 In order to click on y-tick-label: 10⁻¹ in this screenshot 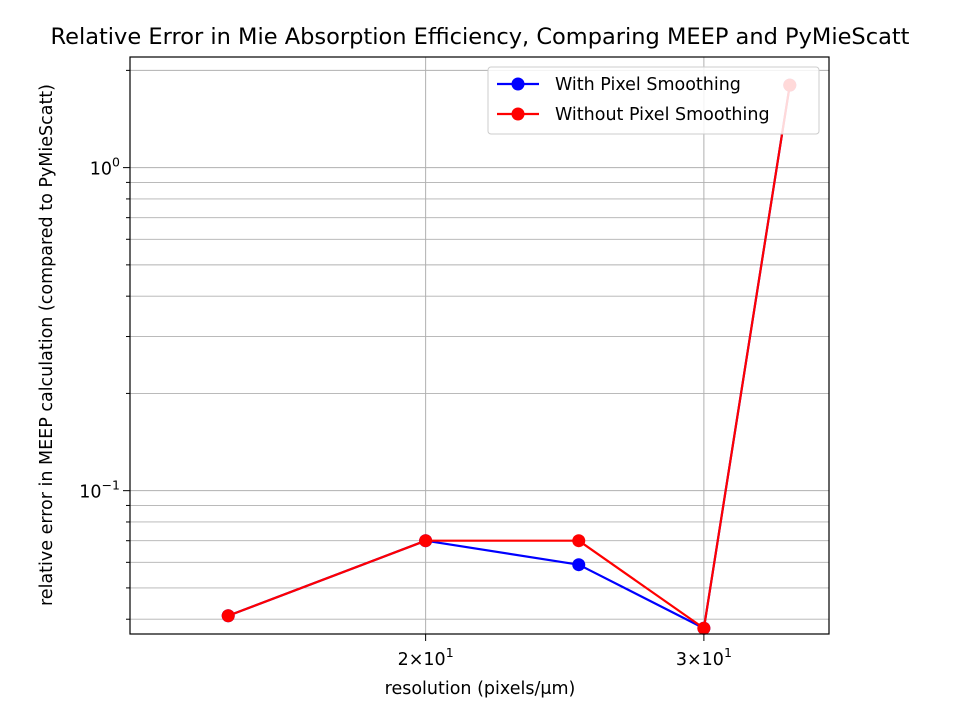, I will do `click(99, 490)`.